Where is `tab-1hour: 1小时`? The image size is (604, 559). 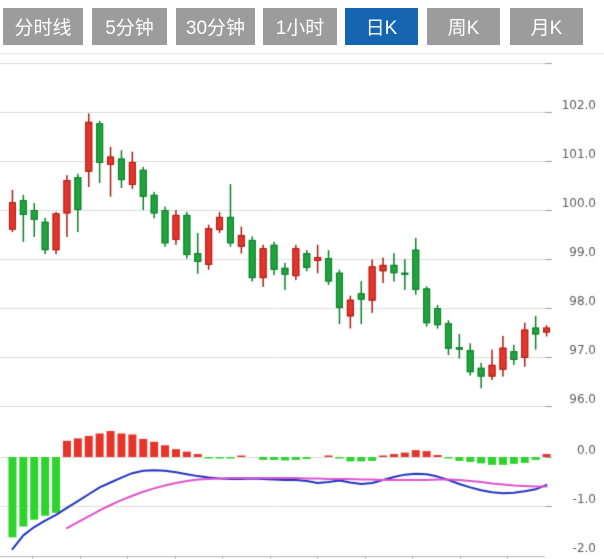 tab-1hour: 1小时 is located at coordinates (300, 26).